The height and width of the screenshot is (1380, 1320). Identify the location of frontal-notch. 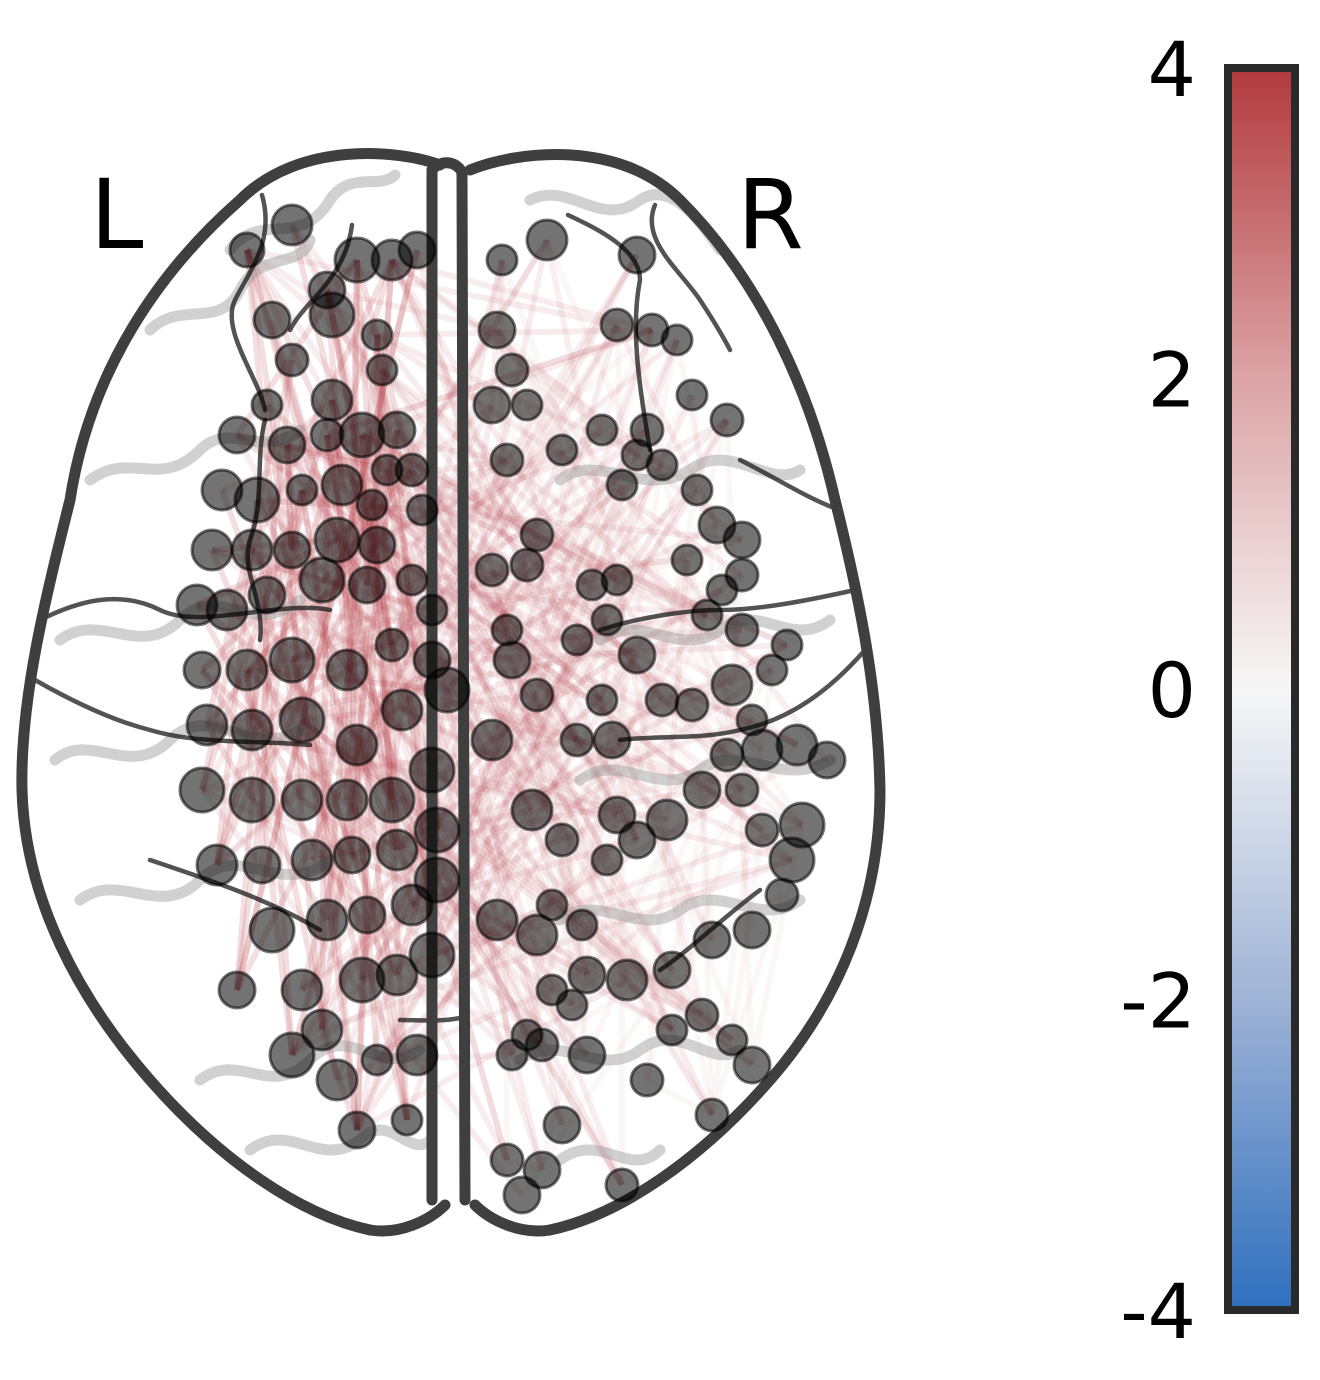
(447, 167).